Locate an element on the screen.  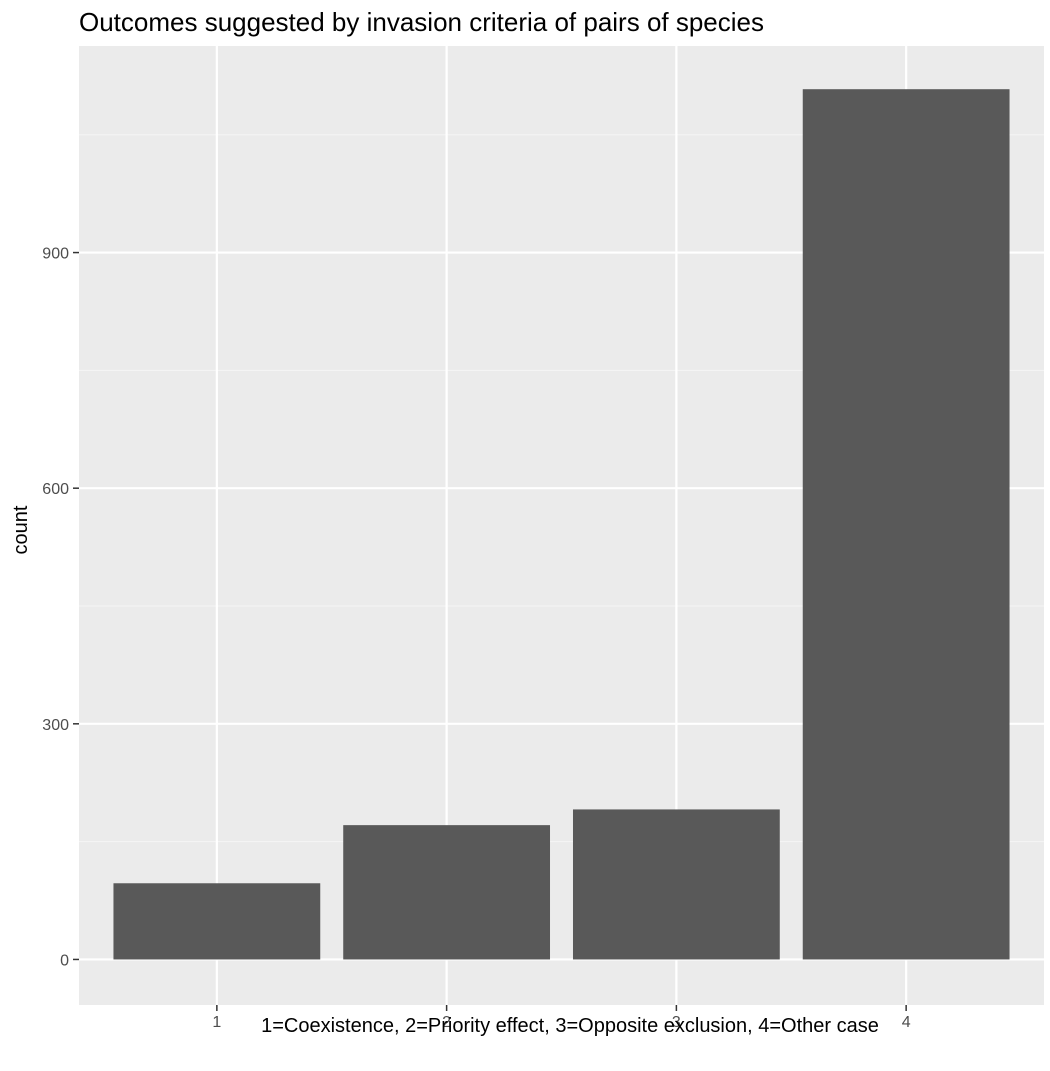
y-tick-label: 300 is located at coordinates (55, 725).